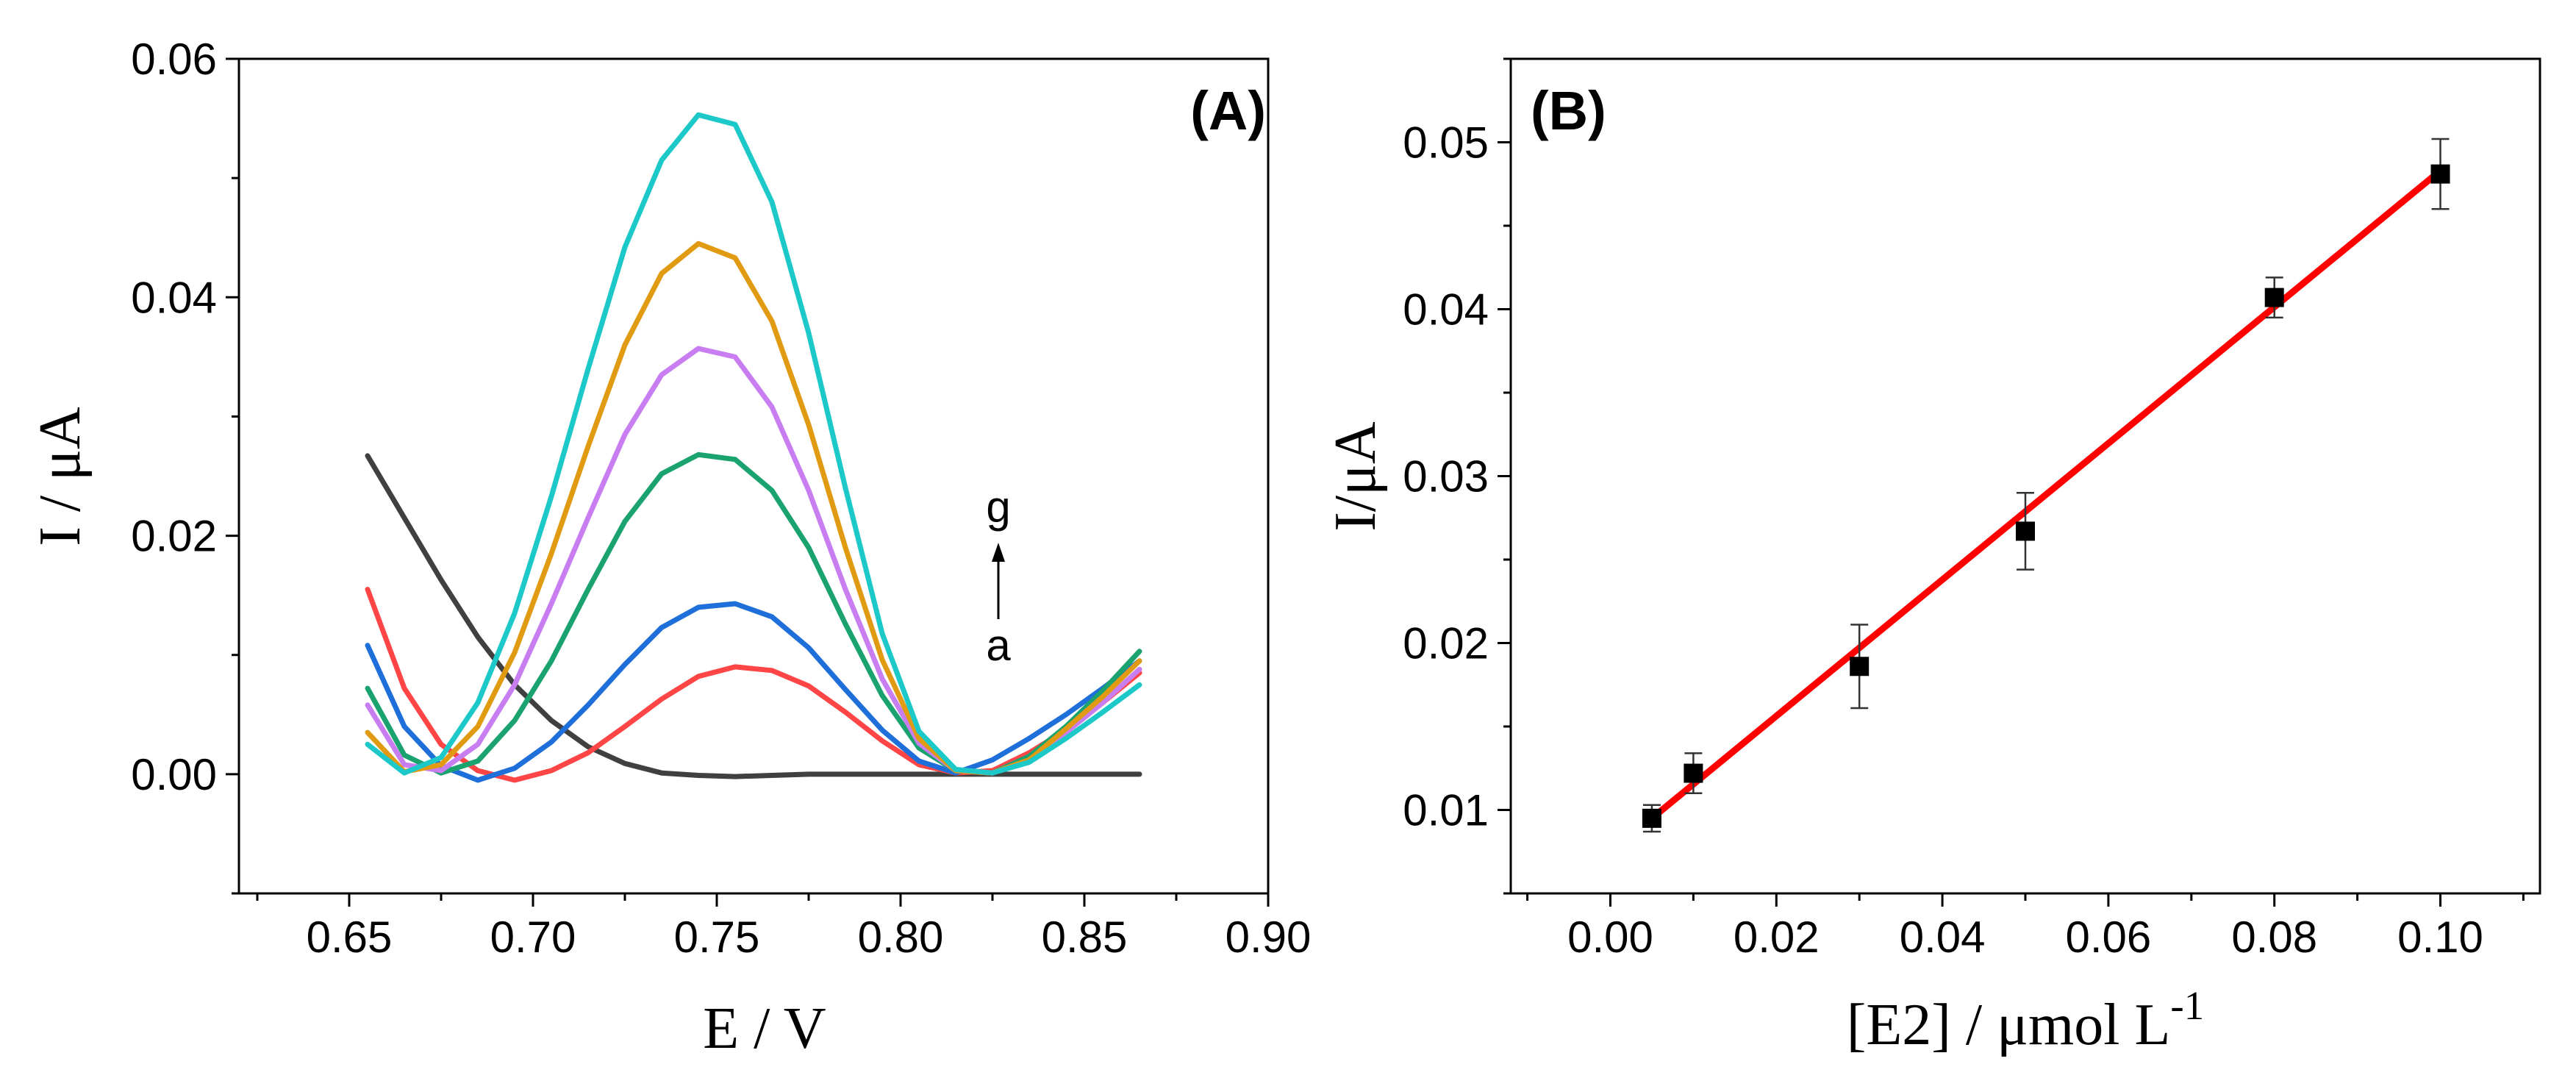 The height and width of the screenshot is (1089, 2576). Describe the element at coordinates (1777, 937) in the screenshot. I see `panel-b-x-tick-label: 0.02` at that location.